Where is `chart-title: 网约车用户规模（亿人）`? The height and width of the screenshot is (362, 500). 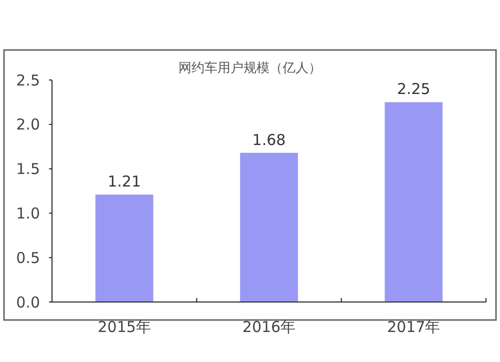
chart-title: 网约车用户规模（亿人） is located at coordinates (250, 68).